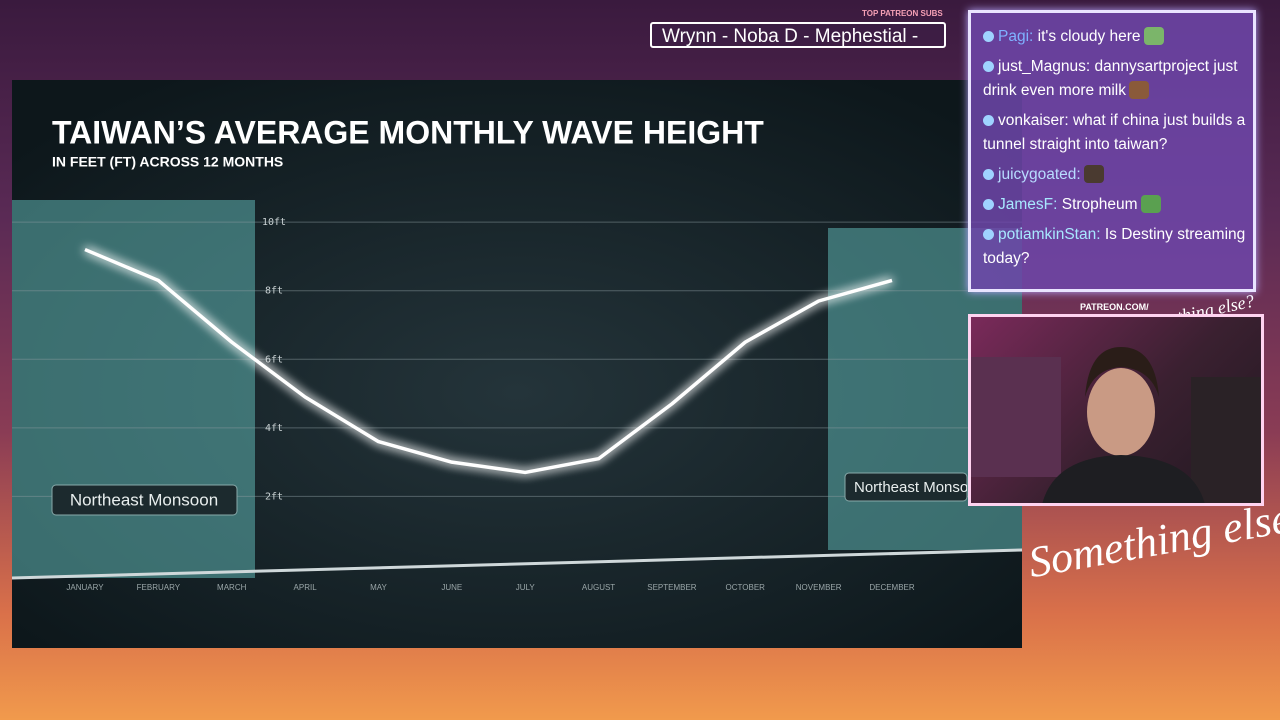 Image resolution: width=1280 pixels, height=720 pixels. Describe the element at coordinates (1099, 204) in the screenshot. I see `chat-text: Stropheum` at that location.